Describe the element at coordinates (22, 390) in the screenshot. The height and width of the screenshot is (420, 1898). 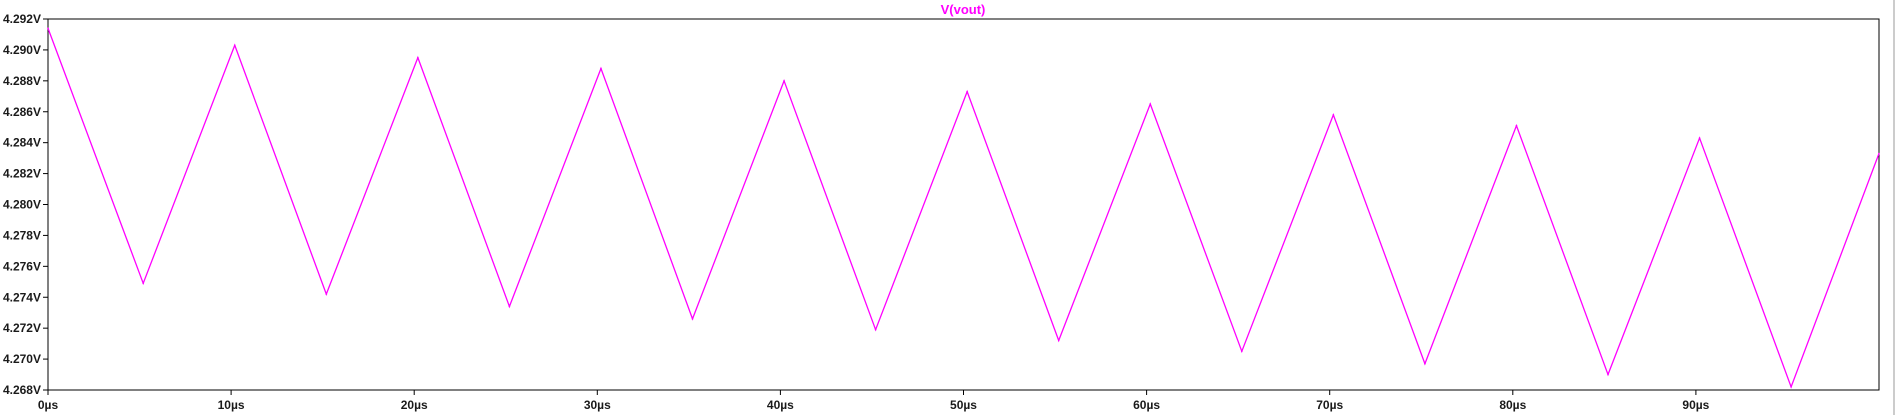
I see `y-tick-label: 4.268V` at that location.